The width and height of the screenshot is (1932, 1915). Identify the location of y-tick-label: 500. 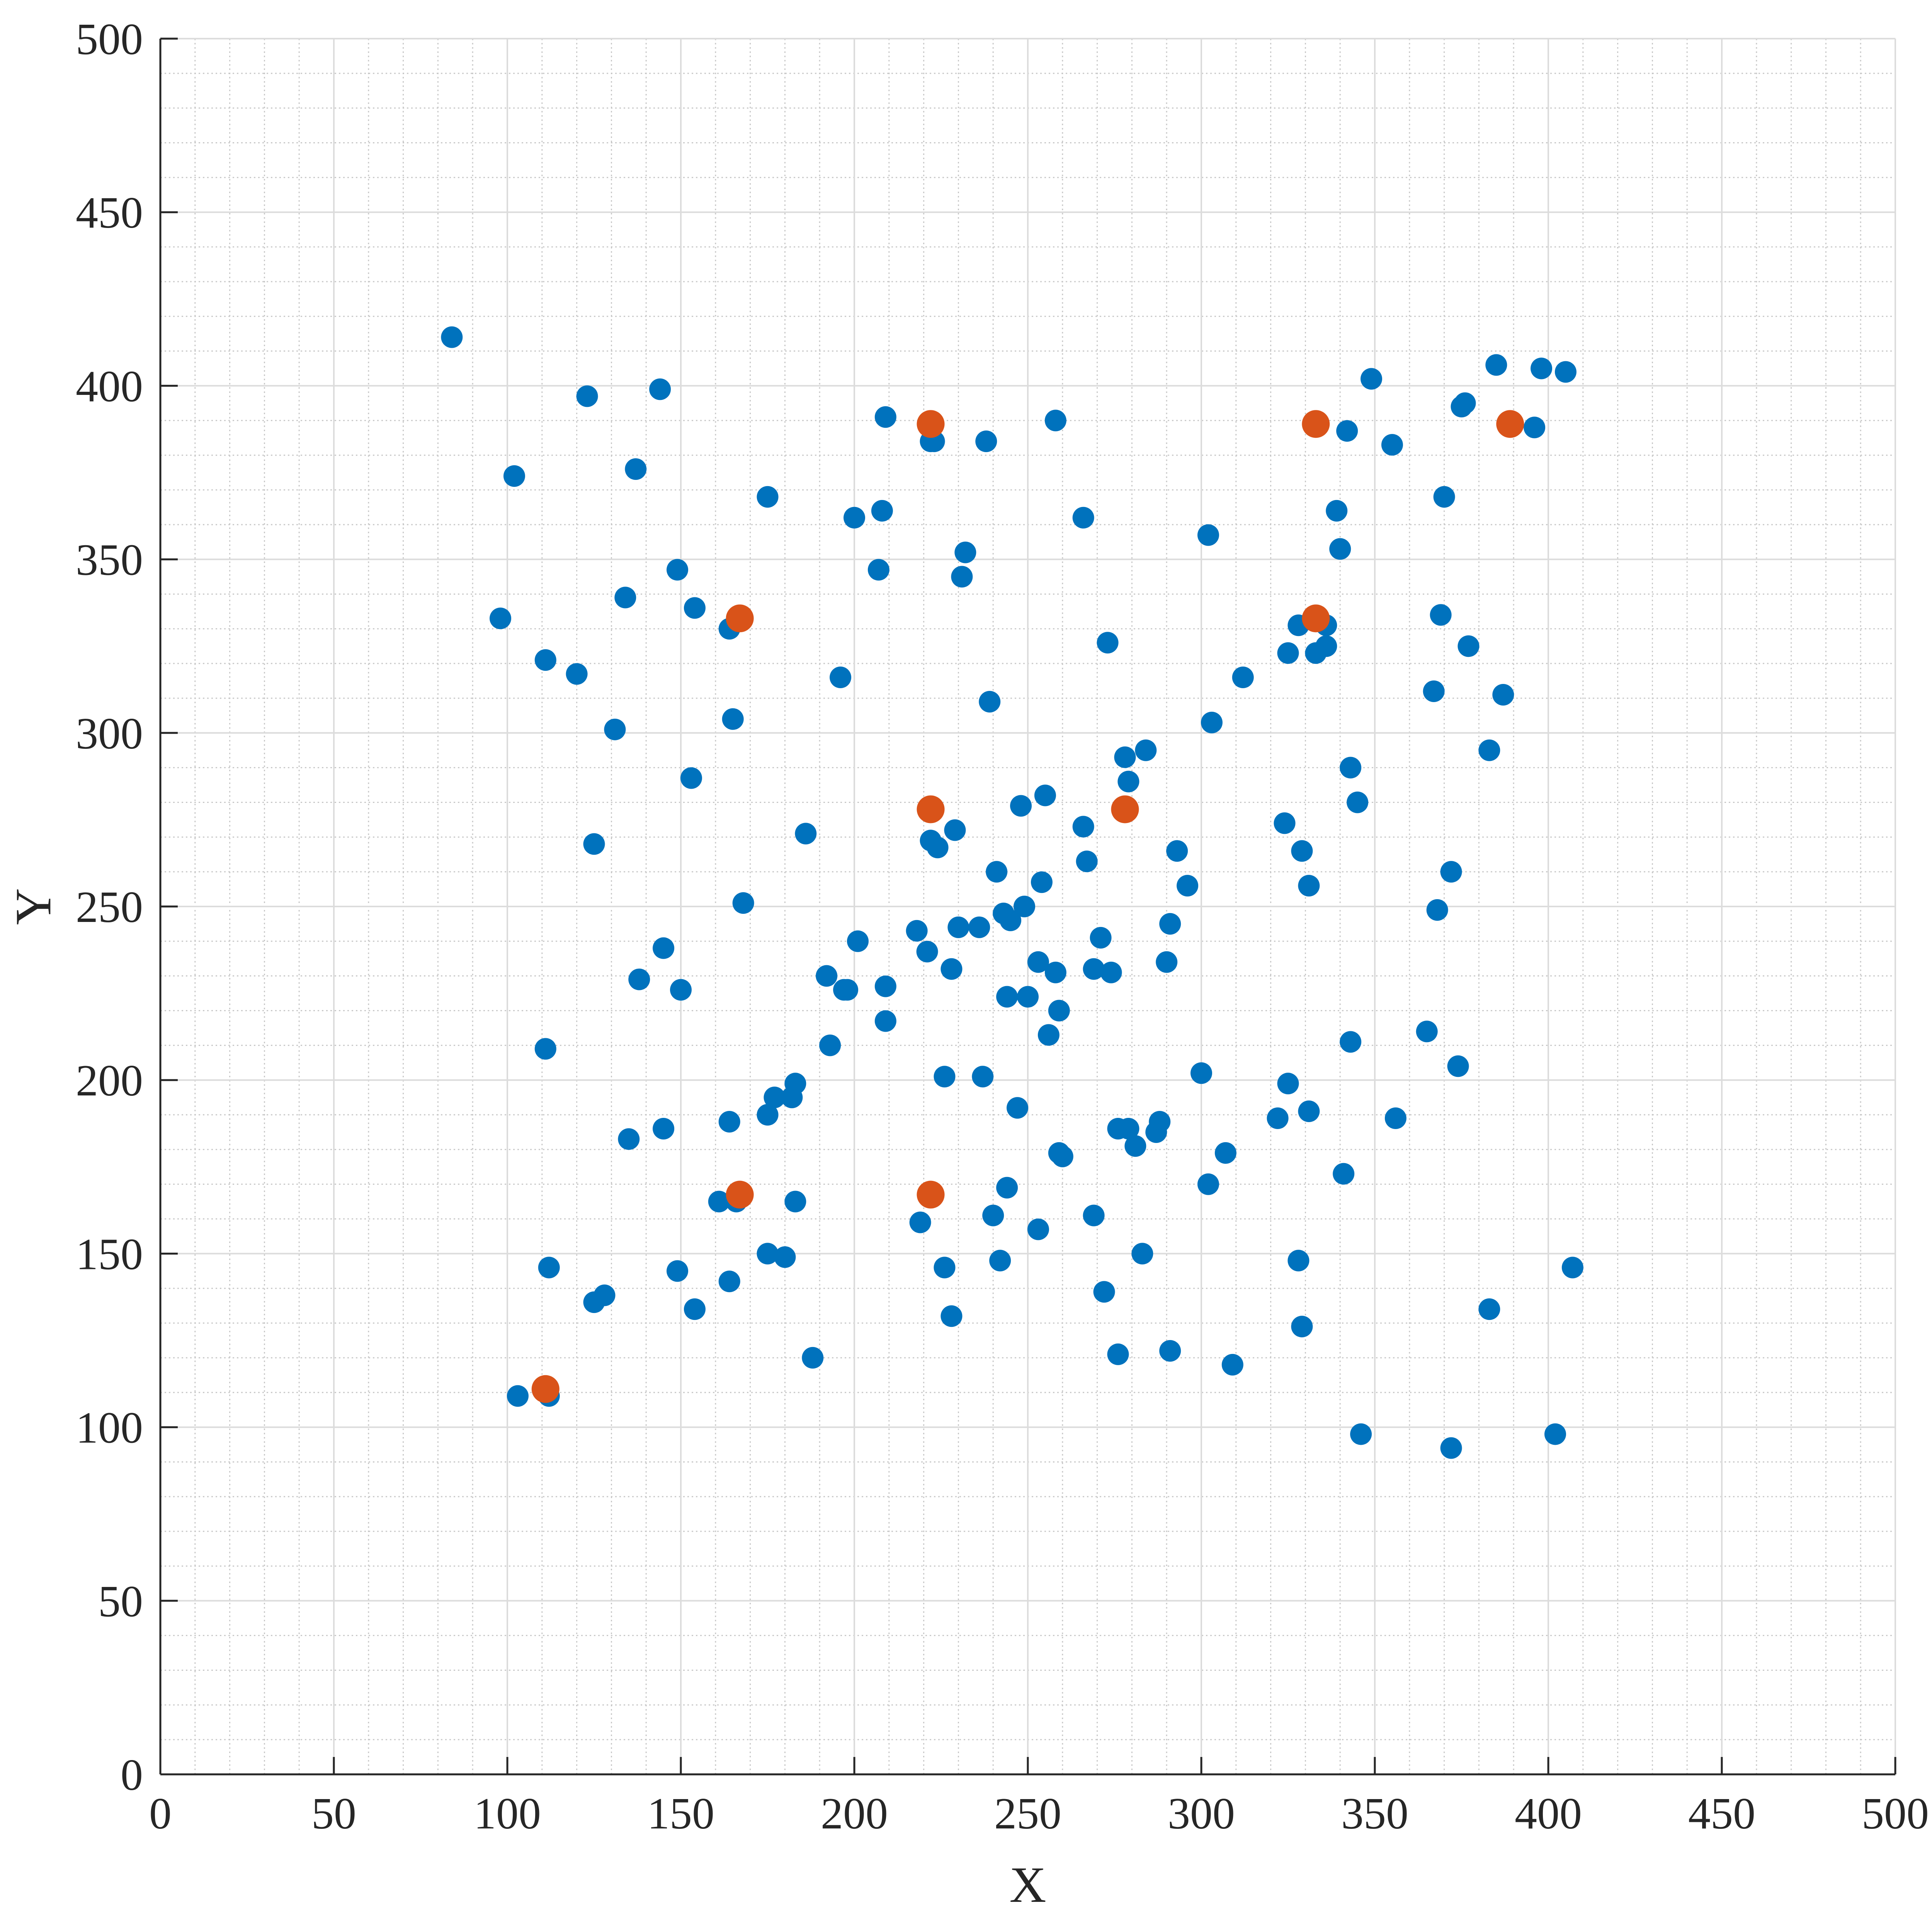
(110, 39).